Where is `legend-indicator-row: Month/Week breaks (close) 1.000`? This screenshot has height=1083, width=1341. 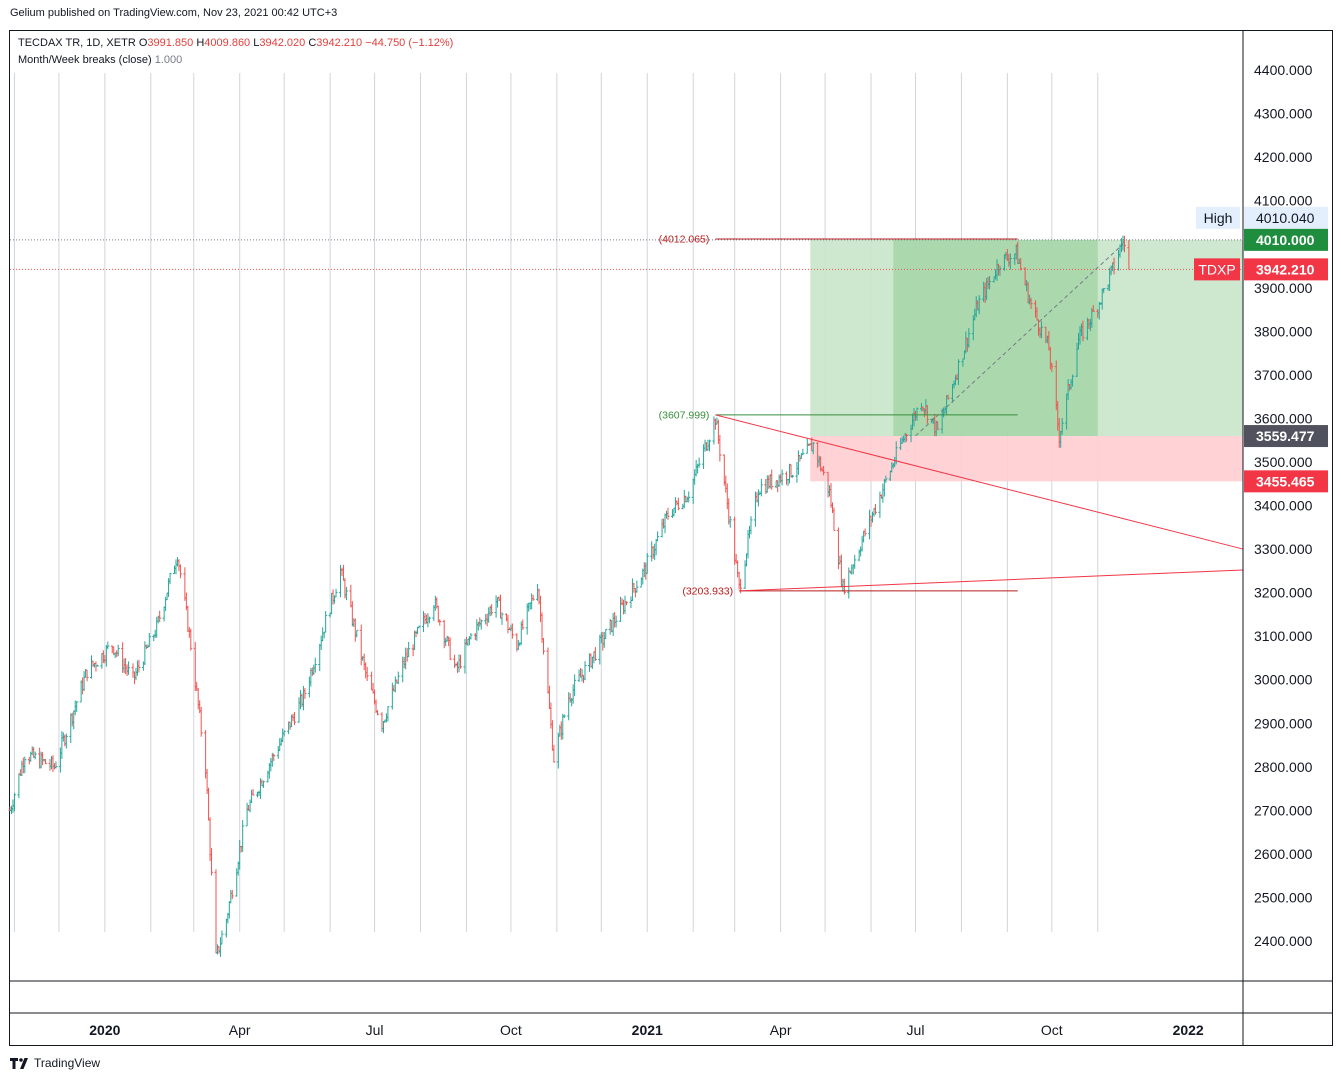
legend-indicator-row: Month/Week breaks (close) 1.000 is located at coordinates (235, 60).